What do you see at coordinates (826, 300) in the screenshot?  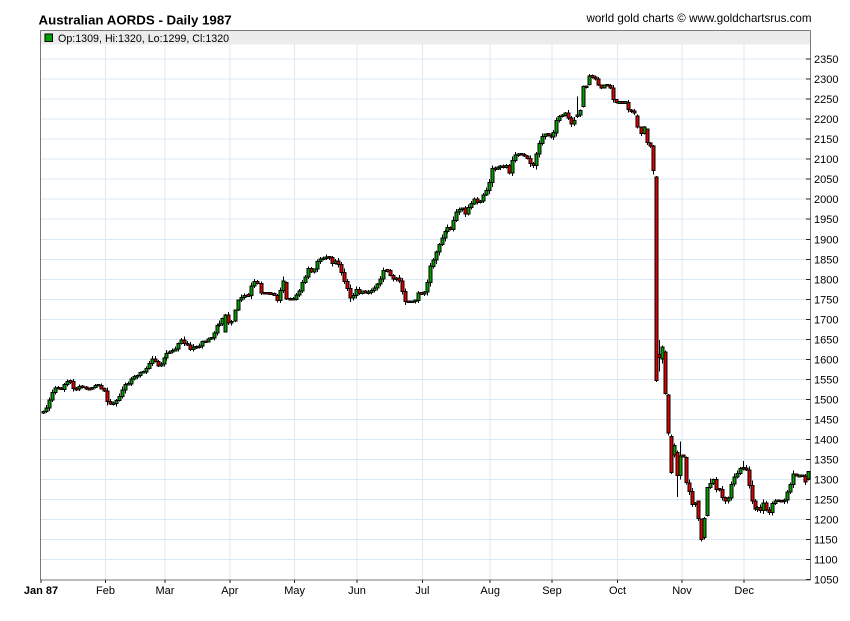 I see `svg-text: 1750` at bounding box center [826, 300].